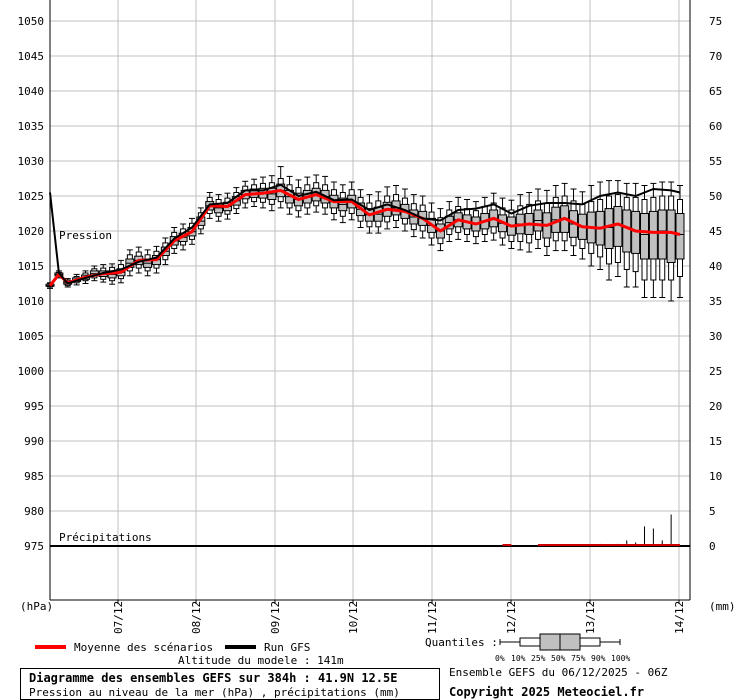 This screenshot has height=700, width=740. What do you see at coordinates (715, 336) in the screenshot?
I see `y2-tick-label: 30` at bounding box center [715, 336].